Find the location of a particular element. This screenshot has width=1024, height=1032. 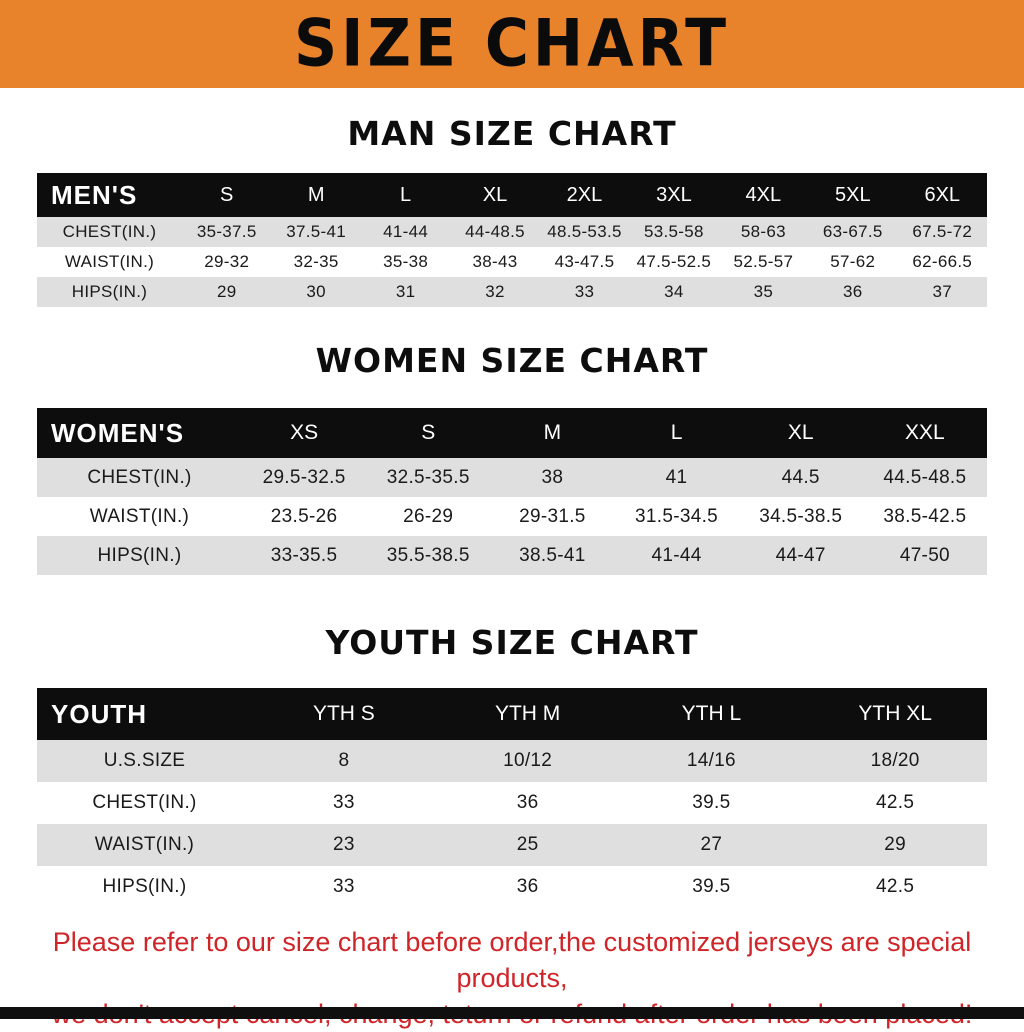

column-header: 2XL is located at coordinates (584, 195).